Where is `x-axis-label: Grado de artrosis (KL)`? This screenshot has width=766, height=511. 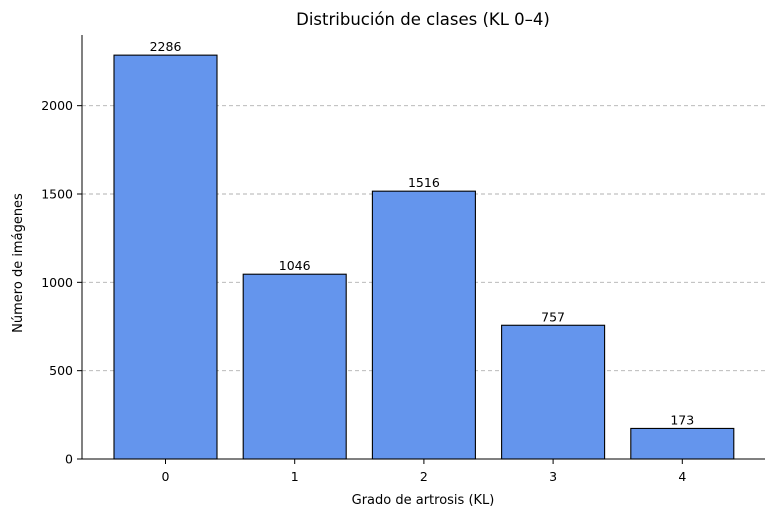 x-axis-label: Grado de artrosis (KL) is located at coordinates (423, 500).